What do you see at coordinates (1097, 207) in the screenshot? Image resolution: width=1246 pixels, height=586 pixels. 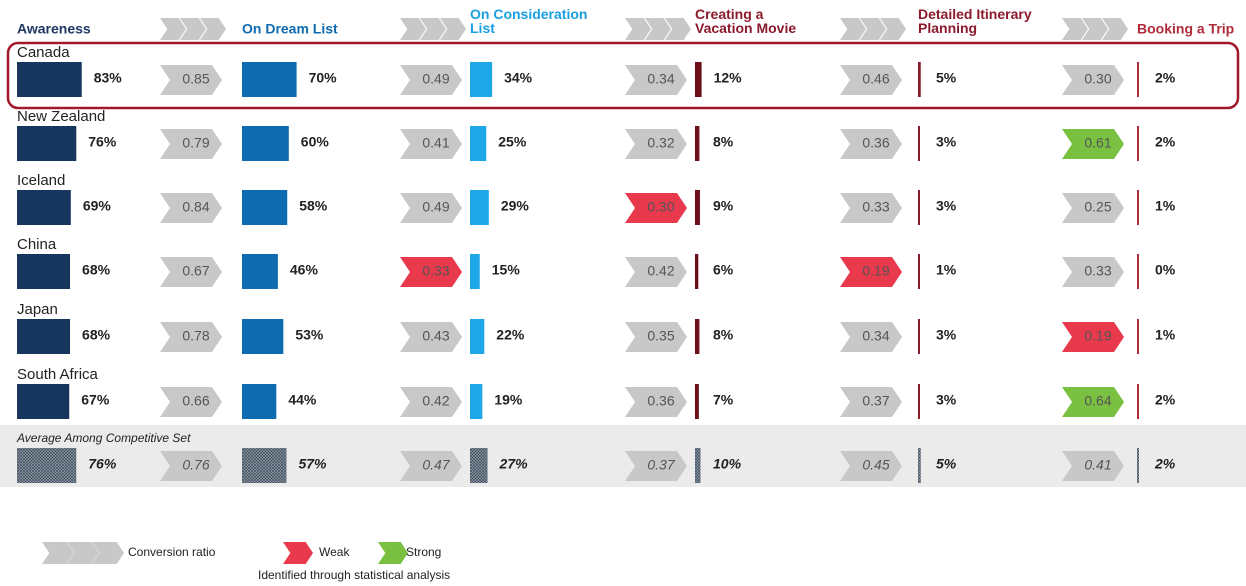 I see `ratio-label: 0.25` at bounding box center [1097, 207].